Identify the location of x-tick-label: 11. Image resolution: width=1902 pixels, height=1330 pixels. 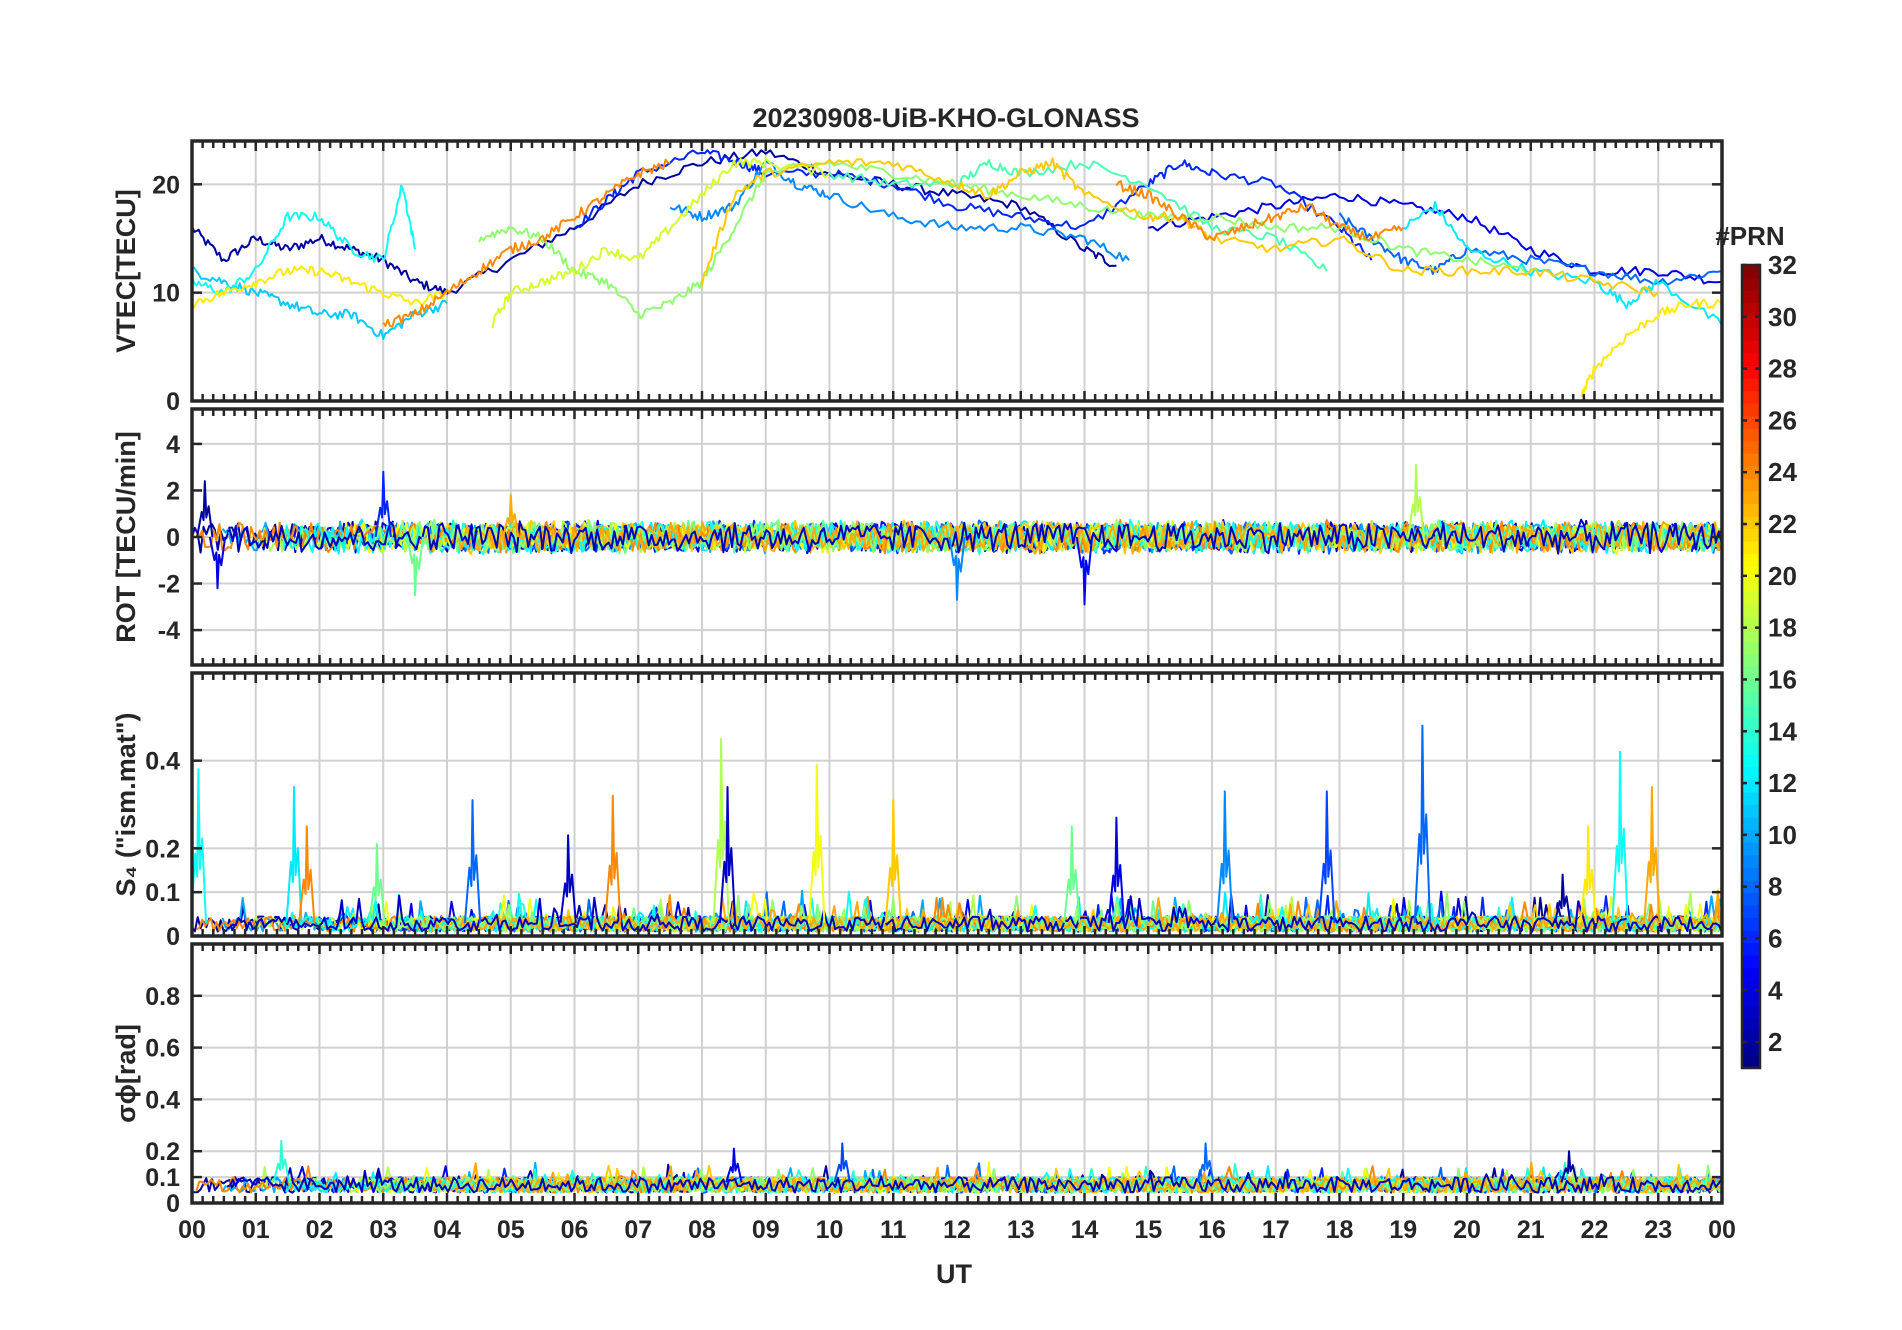
(893, 1230).